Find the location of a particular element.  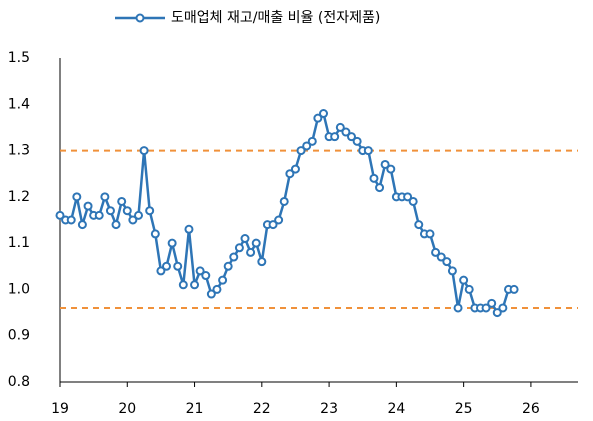

y-tick-label: 1.2 is located at coordinates (19, 197).